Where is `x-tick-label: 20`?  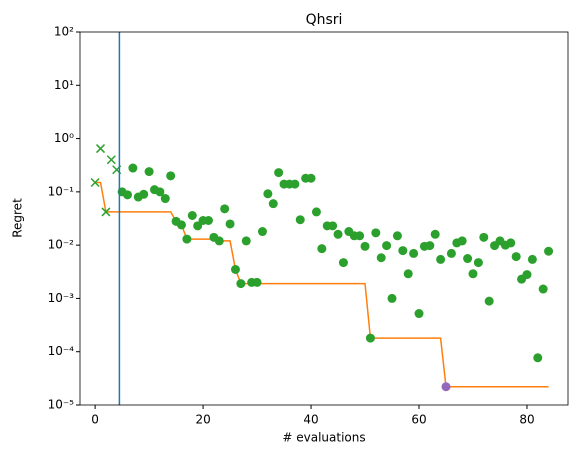
x-tick-label: 20 is located at coordinates (202, 420).